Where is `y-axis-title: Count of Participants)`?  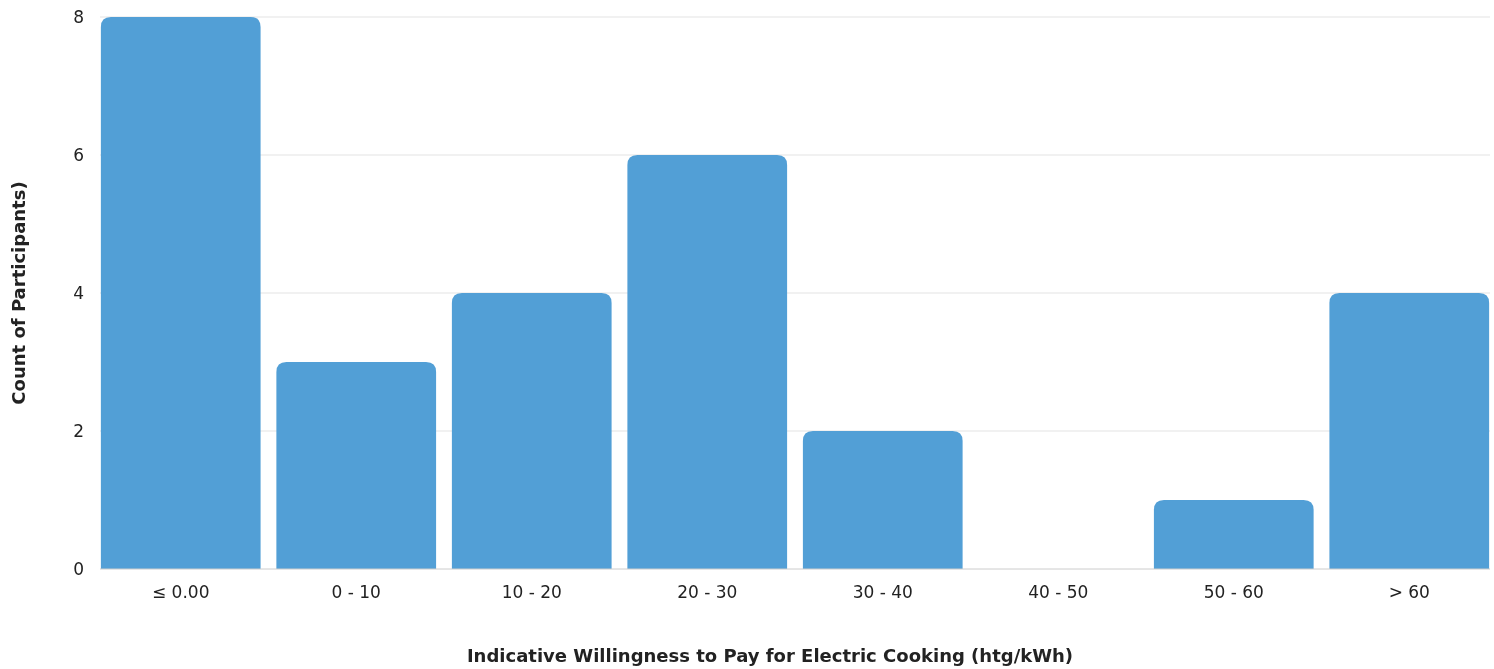 y-axis-title: Count of Participants) is located at coordinates (18, 293).